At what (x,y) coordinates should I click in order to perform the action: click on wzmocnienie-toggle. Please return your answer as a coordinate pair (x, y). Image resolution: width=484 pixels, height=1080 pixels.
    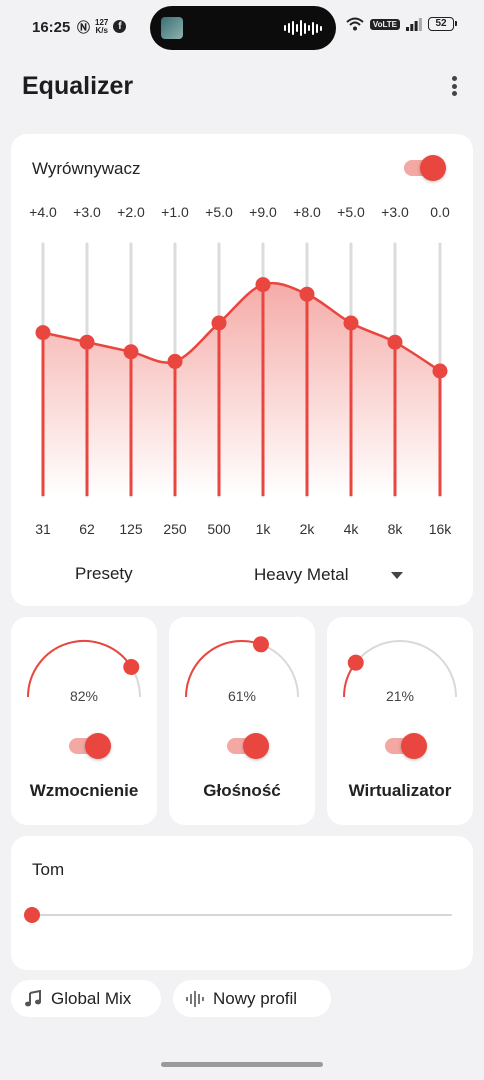
    Looking at the image, I should click on (90, 746).